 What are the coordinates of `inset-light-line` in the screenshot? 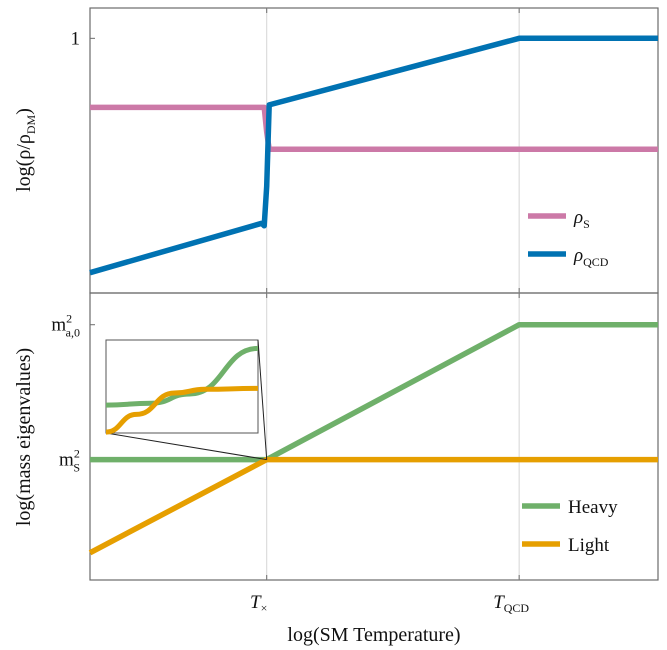 It's located at (182, 410).